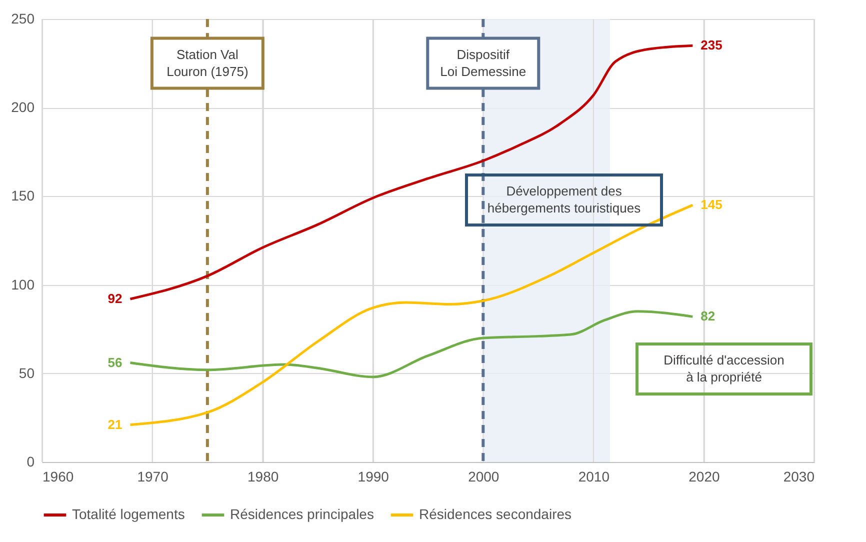 The width and height of the screenshot is (866, 542). What do you see at coordinates (704, 476) in the screenshot?
I see `x-tick-label: 2020` at bounding box center [704, 476].